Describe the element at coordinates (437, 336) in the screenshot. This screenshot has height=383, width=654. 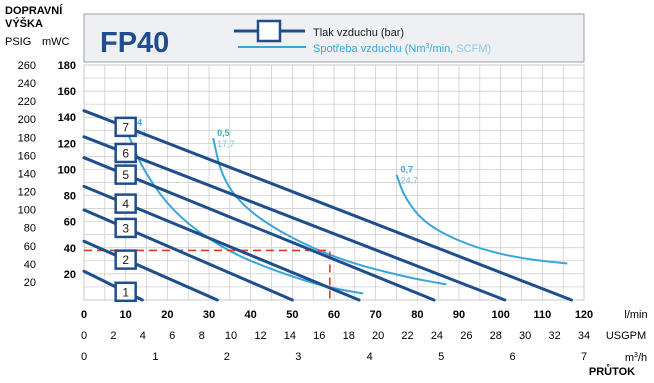
I see `usgpm-tick-label: 24` at that location.